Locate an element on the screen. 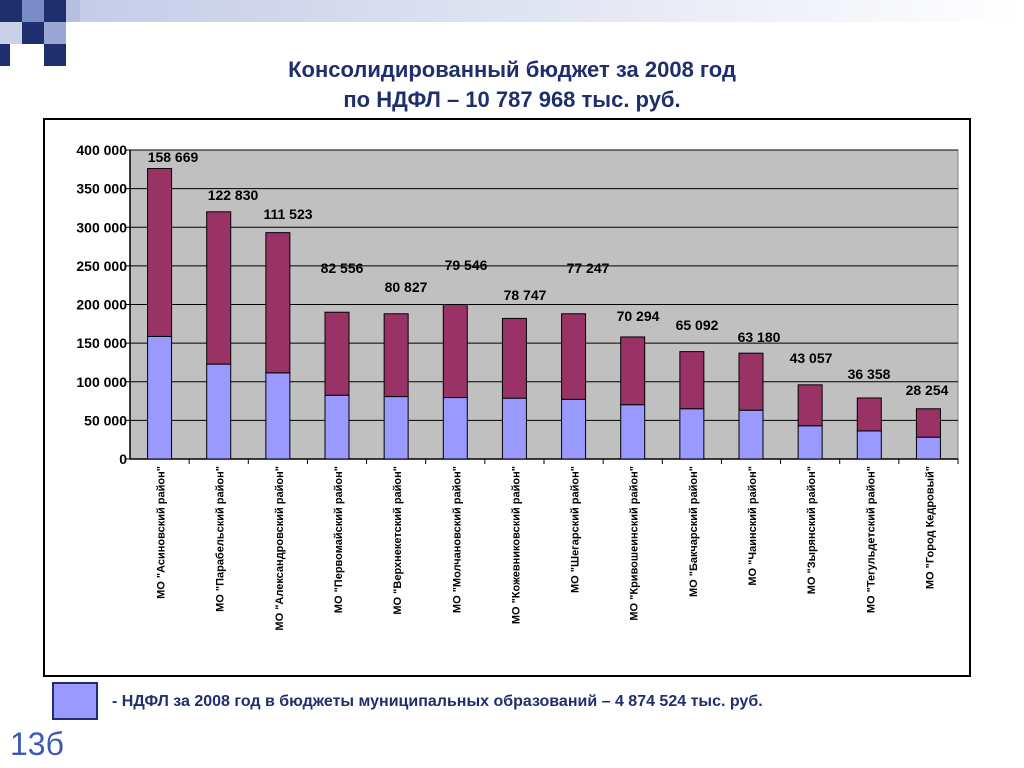 The image size is (1024, 768). category-label: МО "Чаинский район" is located at coordinates (753, 526).